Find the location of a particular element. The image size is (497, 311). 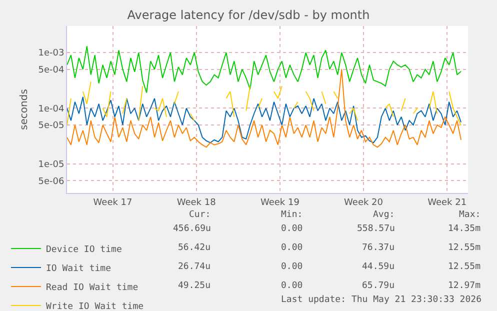

text: Min: is located at coordinates (292, 215).